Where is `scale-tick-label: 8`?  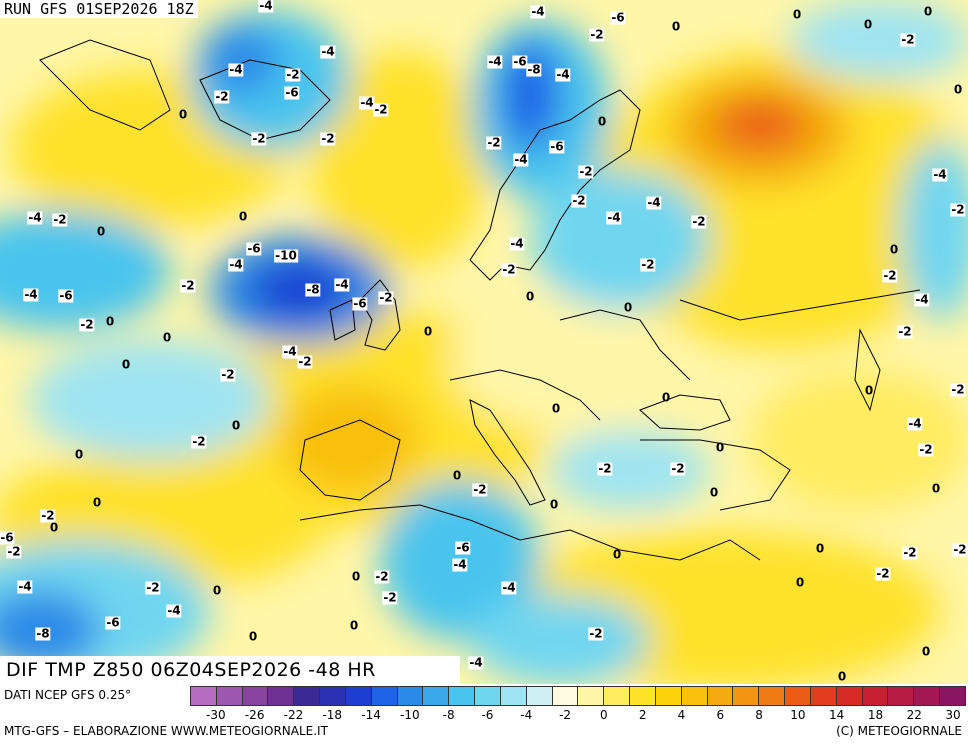
scale-tick-label: 8 is located at coordinates (759, 715).